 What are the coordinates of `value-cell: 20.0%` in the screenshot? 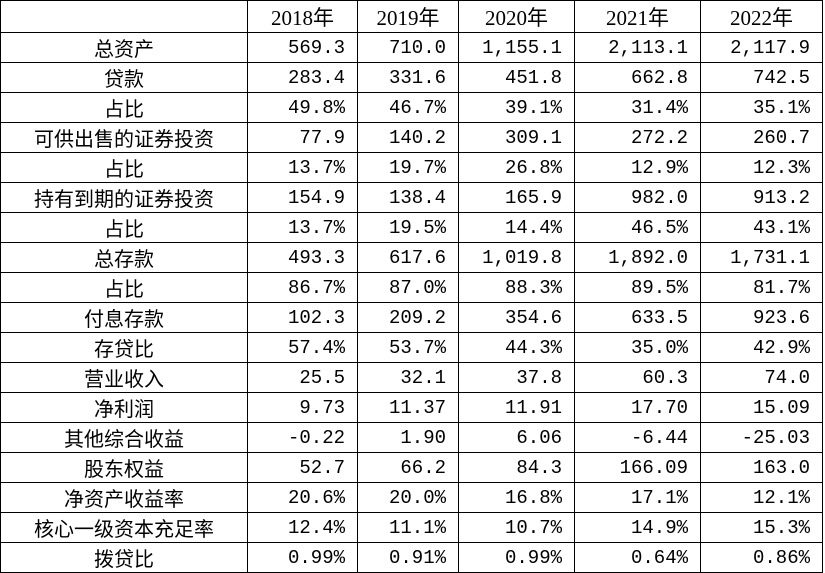 It's located at (408, 497).